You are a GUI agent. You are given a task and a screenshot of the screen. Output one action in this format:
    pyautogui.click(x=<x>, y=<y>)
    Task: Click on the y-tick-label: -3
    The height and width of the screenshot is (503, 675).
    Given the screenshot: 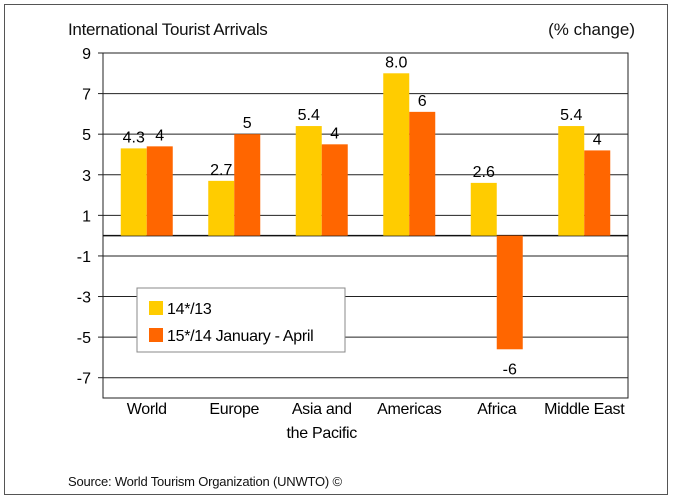 What is the action you would take?
    pyautogui.click(x=84, y=298)
    